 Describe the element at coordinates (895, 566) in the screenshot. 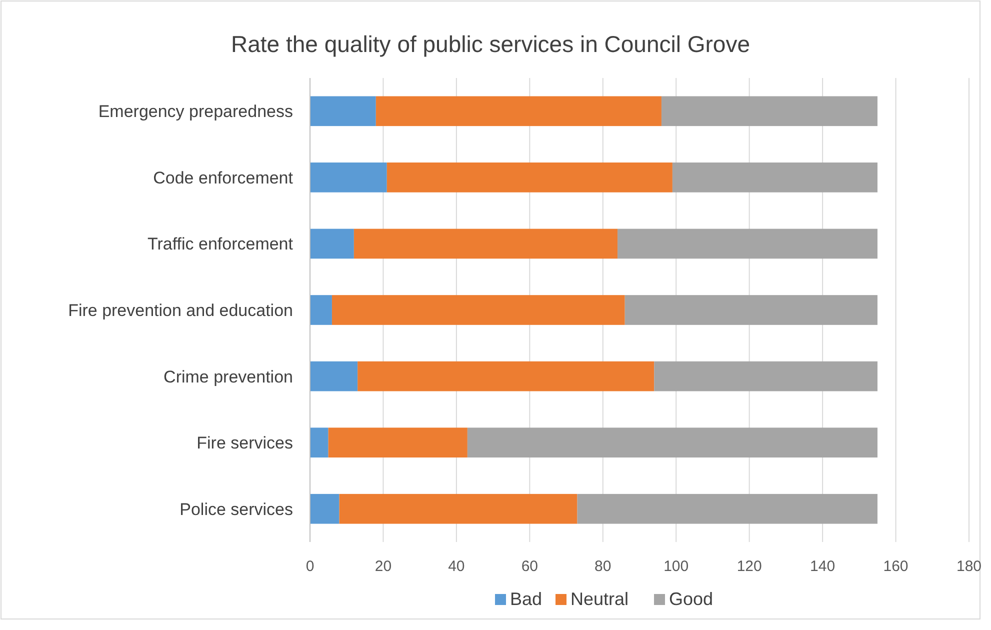

I see `x-tick-label: 160` at that location.